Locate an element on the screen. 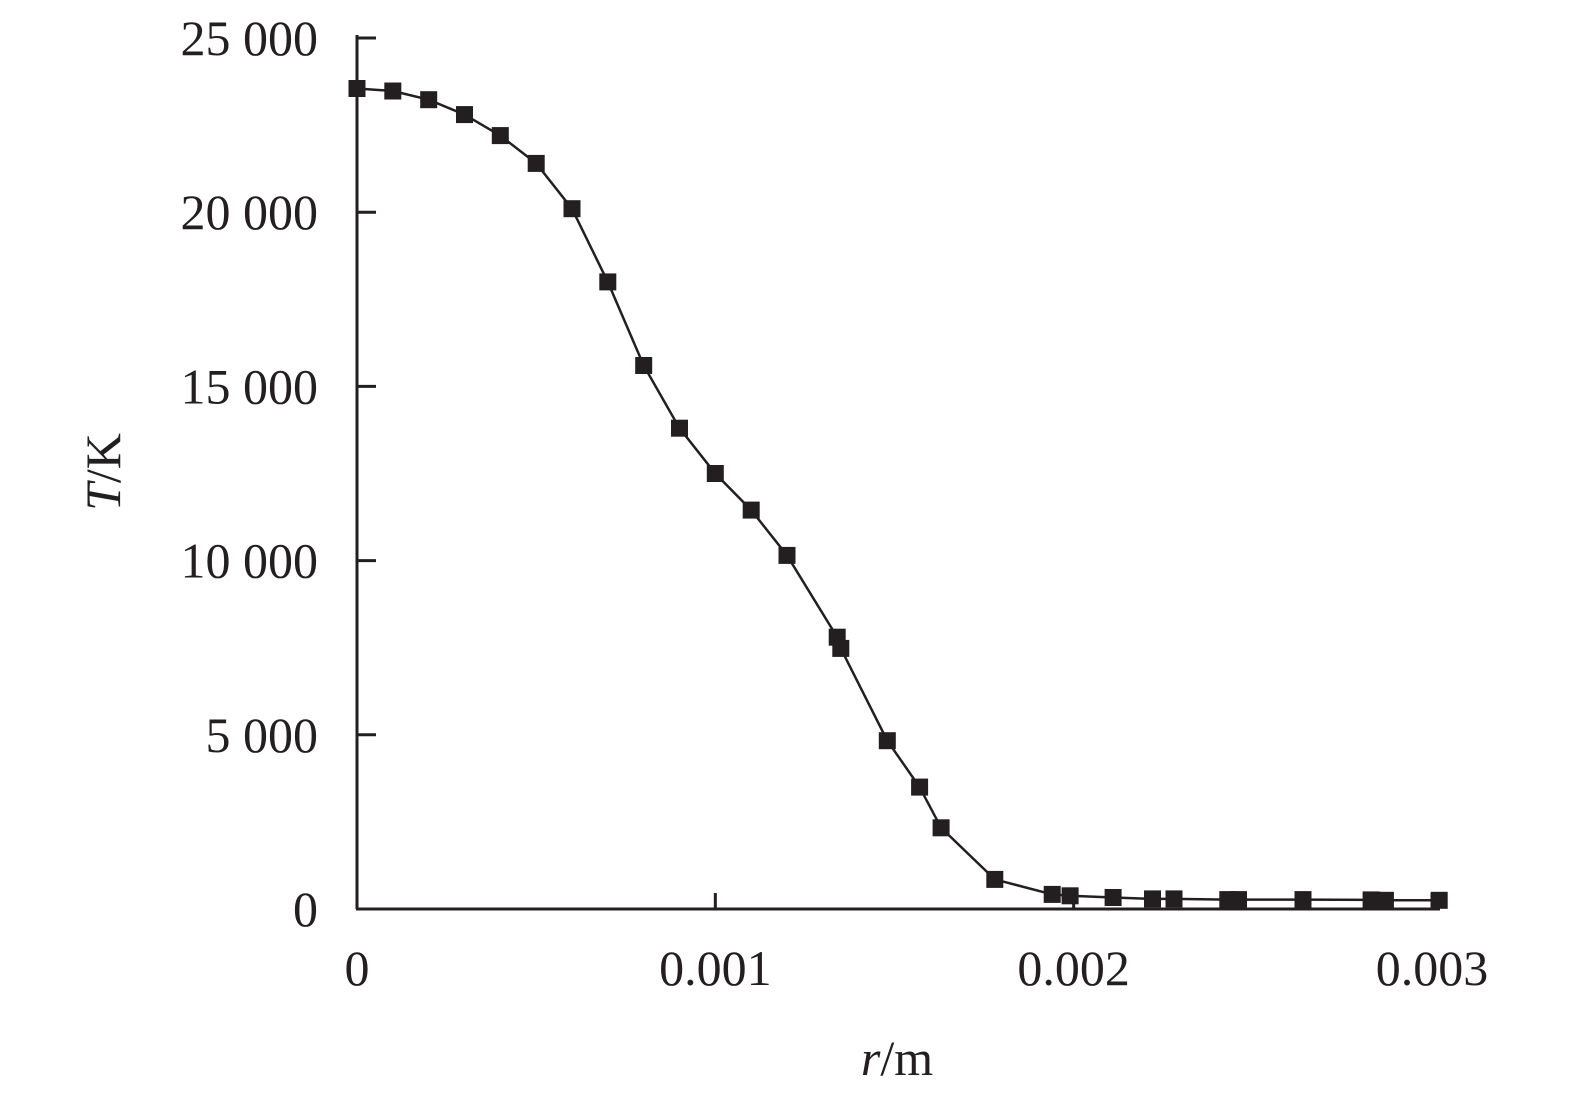  y-axis-unit: /K is located at coordinates (103, 458).